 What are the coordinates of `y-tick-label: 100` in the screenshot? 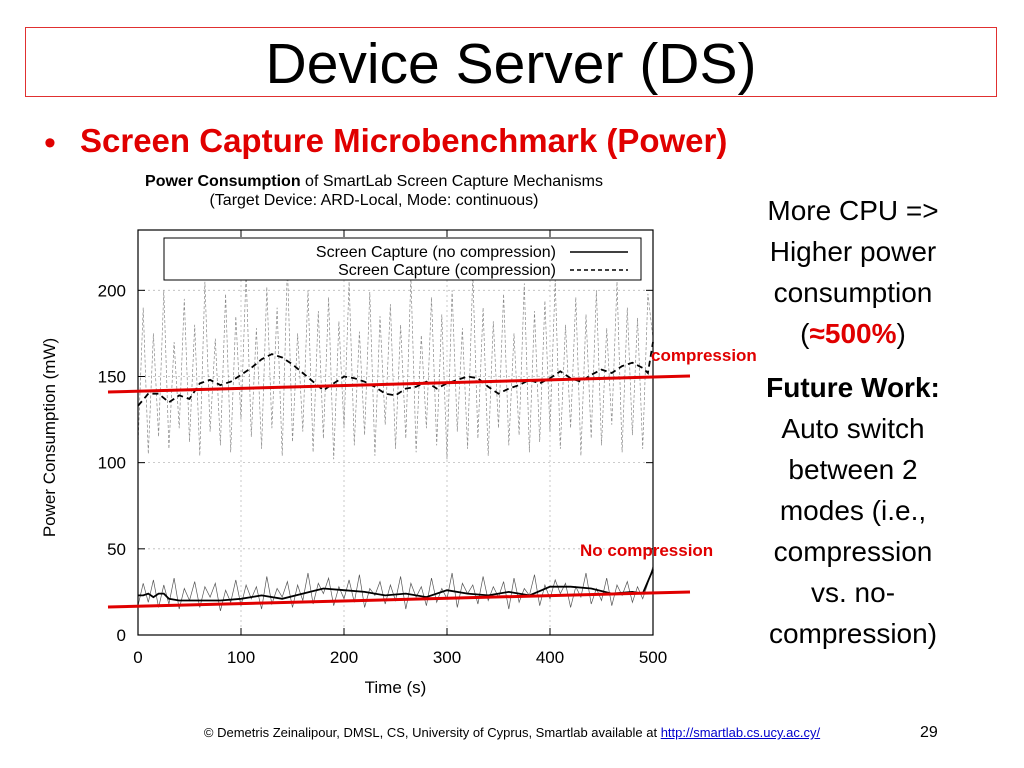 It's located at (112, 463).